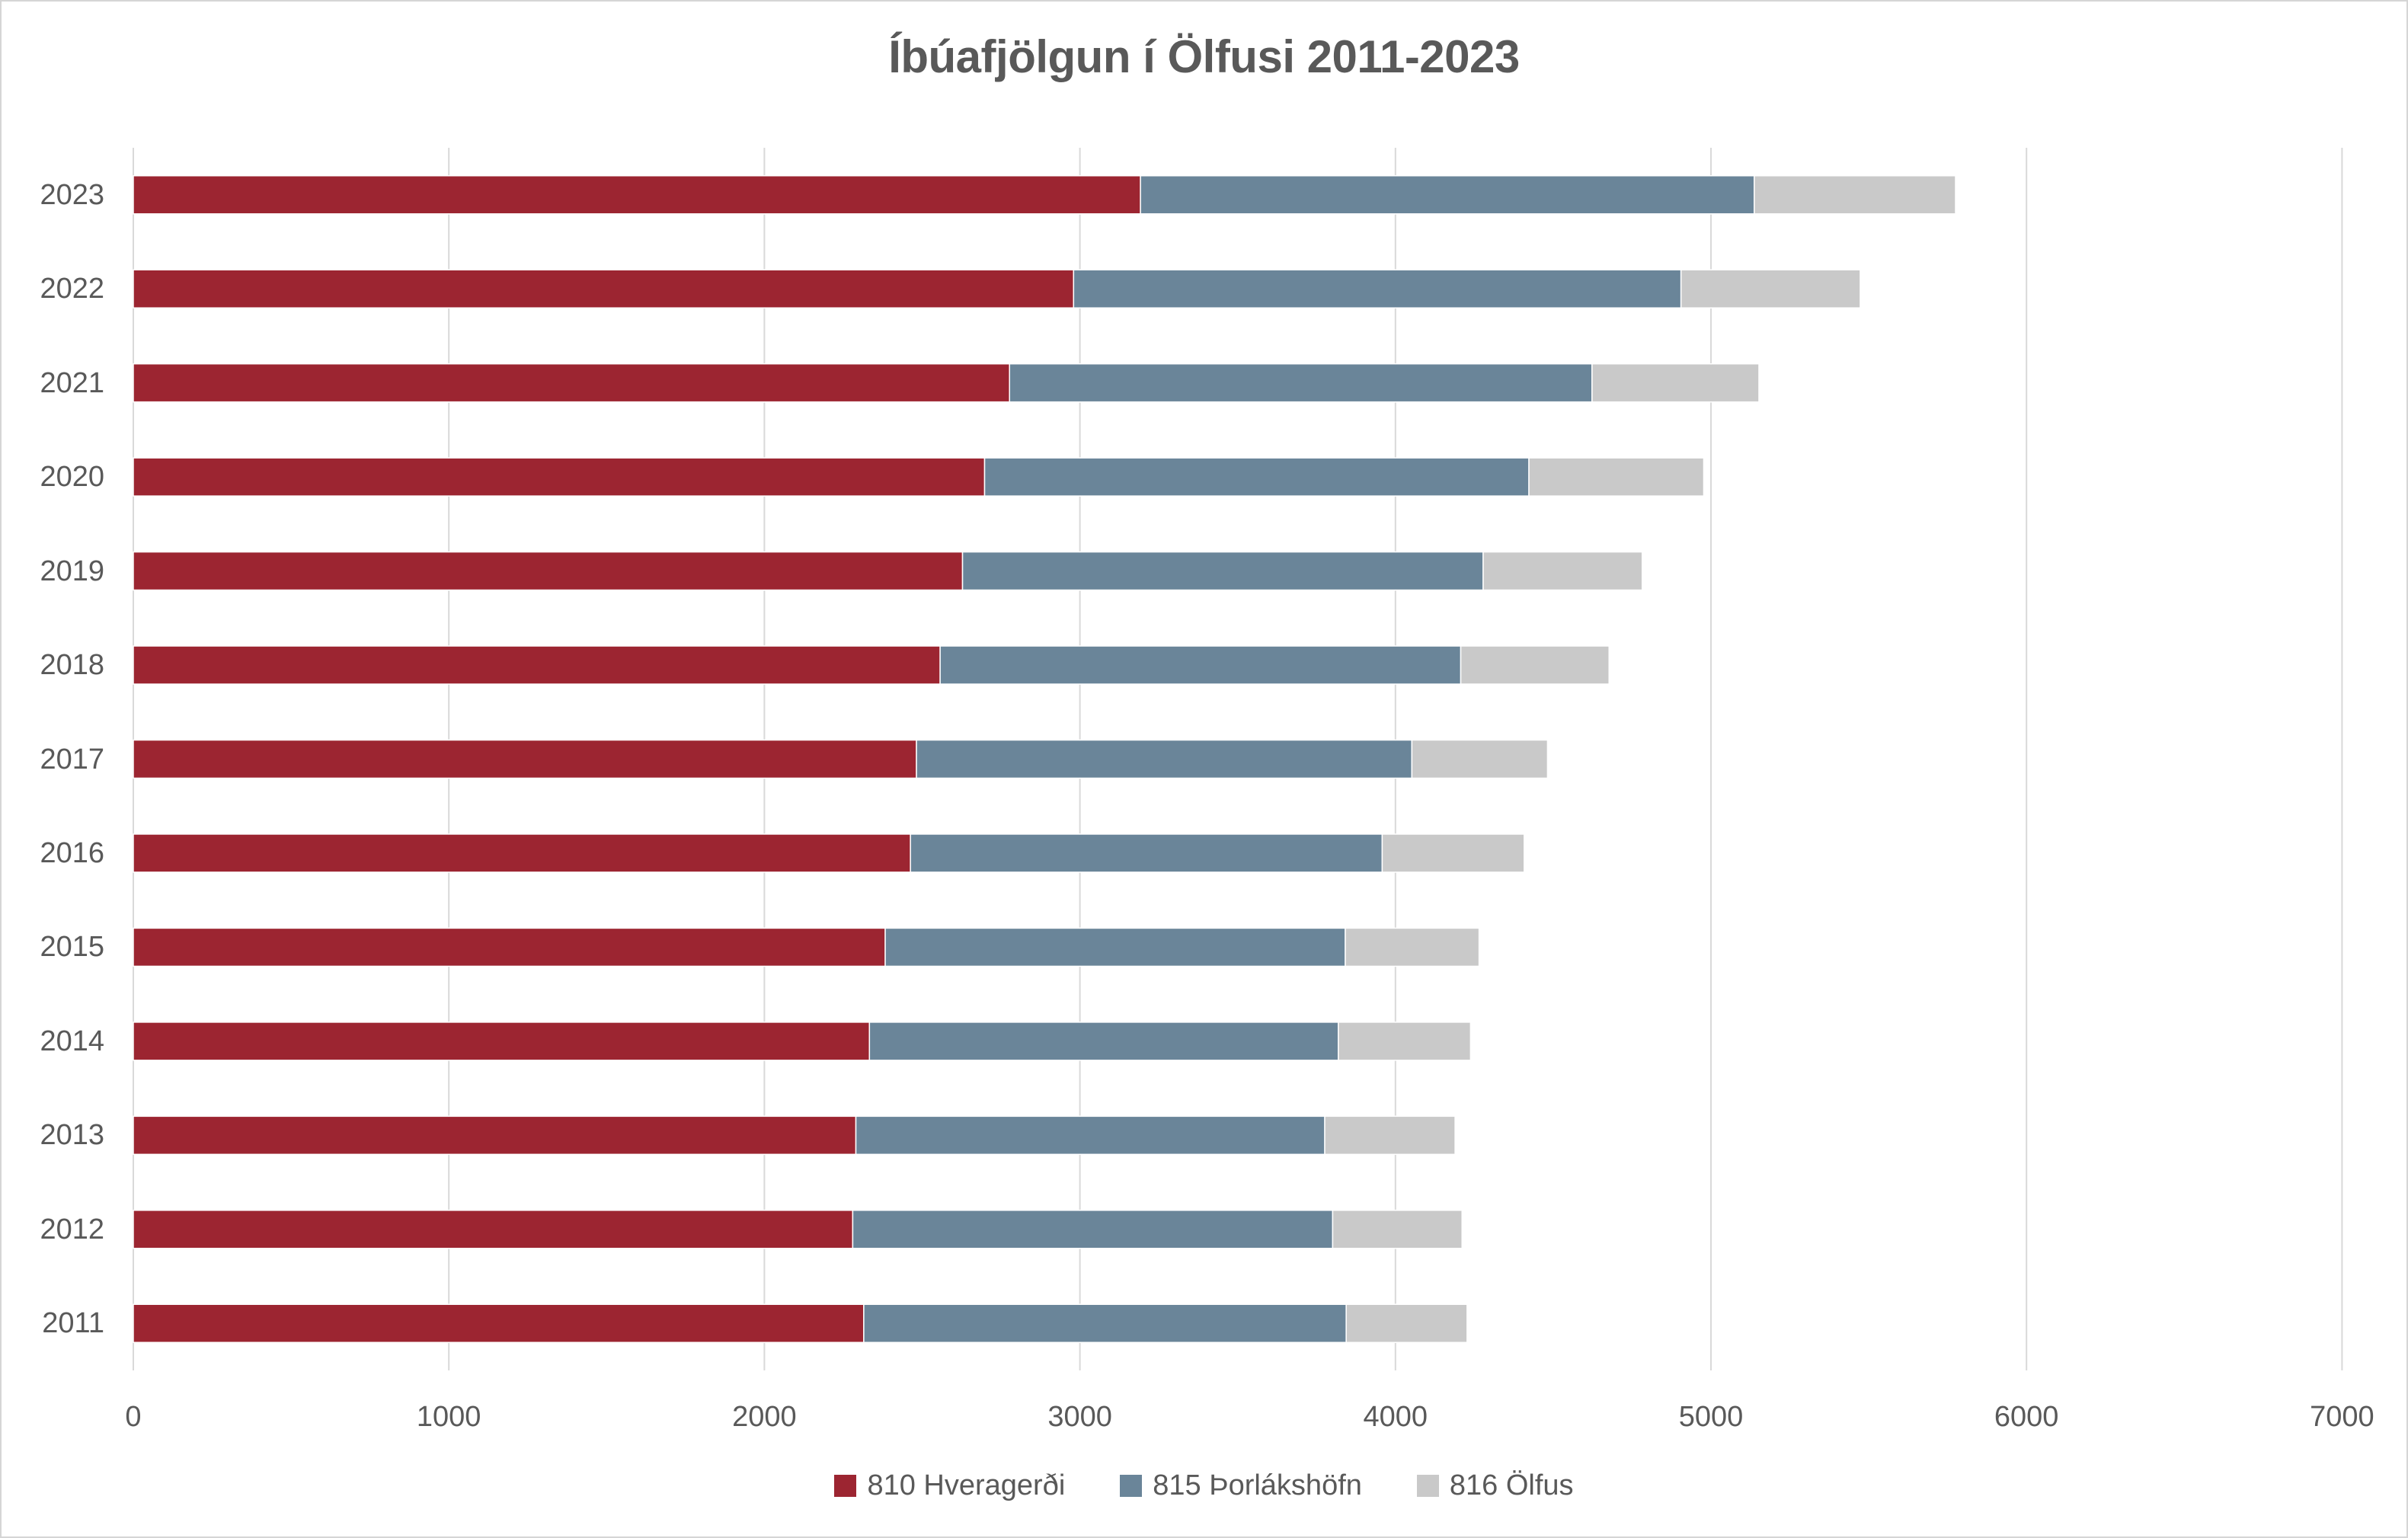 The image size is (2408, 1538). Describe the element at coordinates (72, 1041) in the screenshot. I see `y-axis-label-2014: 2014` at that location.